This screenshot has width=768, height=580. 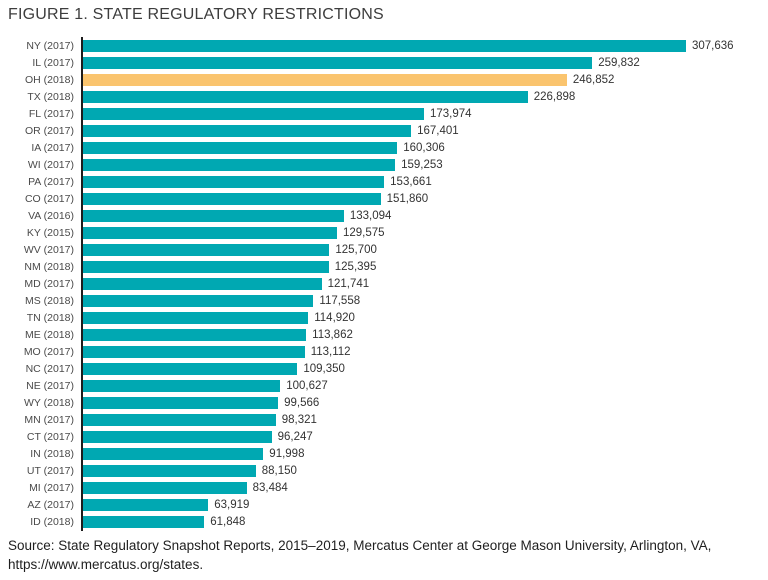 What do you see at coordinates (232, 505) in the screenshot?
I see `value-label: 63,919` at bounding box center [232, 505].